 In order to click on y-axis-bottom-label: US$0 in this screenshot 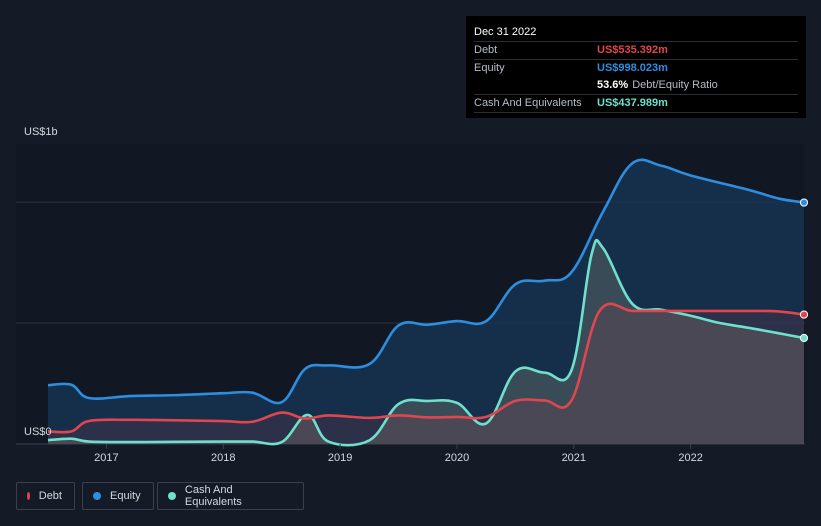, I will do `click(38, 432)`.